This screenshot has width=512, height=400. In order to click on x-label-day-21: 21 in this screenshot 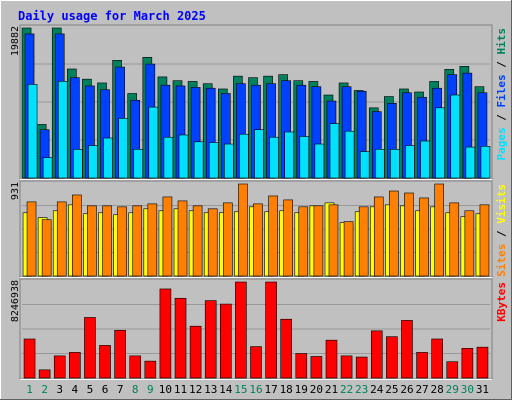, I will do `click(331, 389)`.